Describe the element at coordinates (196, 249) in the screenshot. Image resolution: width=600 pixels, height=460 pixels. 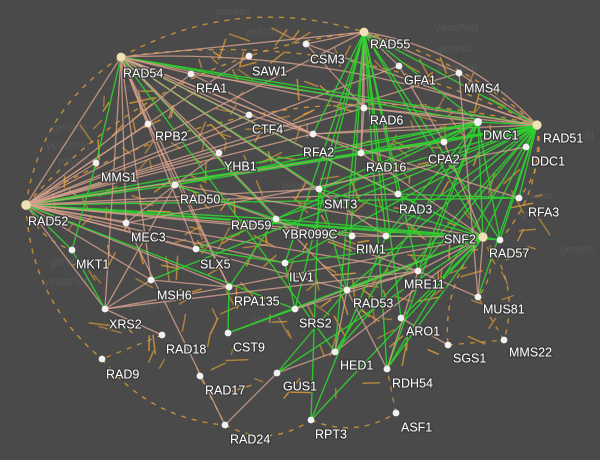
I see `graph-node-slx5` at that location.